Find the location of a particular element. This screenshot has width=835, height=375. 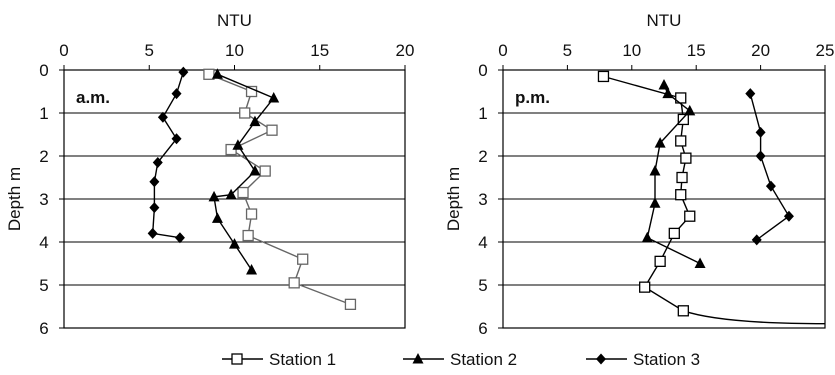

legend-label: Station 3 is located at coordinates (666, 359).